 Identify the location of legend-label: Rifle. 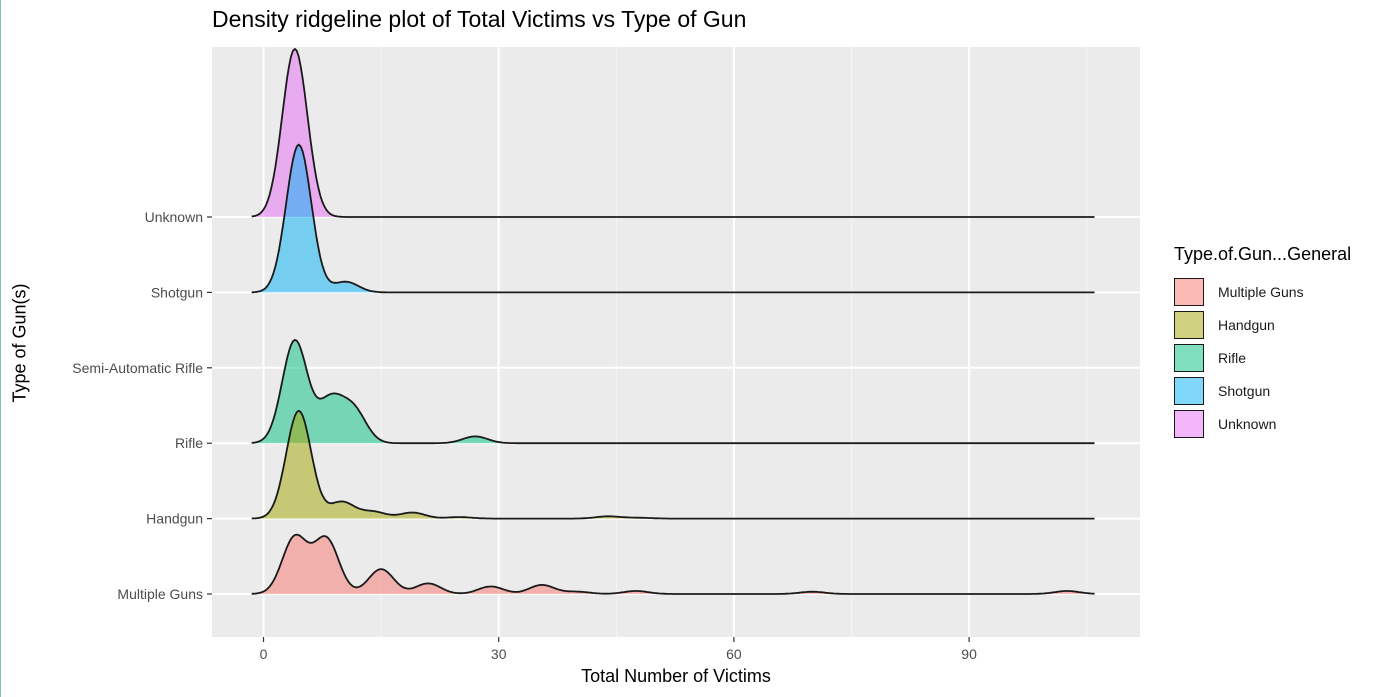
(1232, 357).